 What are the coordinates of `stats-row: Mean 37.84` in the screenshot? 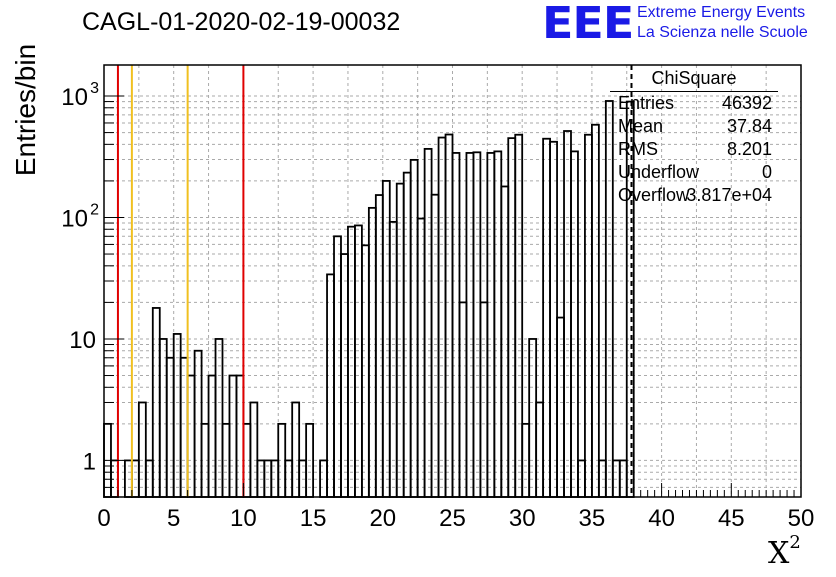 It's located at (694, 126).